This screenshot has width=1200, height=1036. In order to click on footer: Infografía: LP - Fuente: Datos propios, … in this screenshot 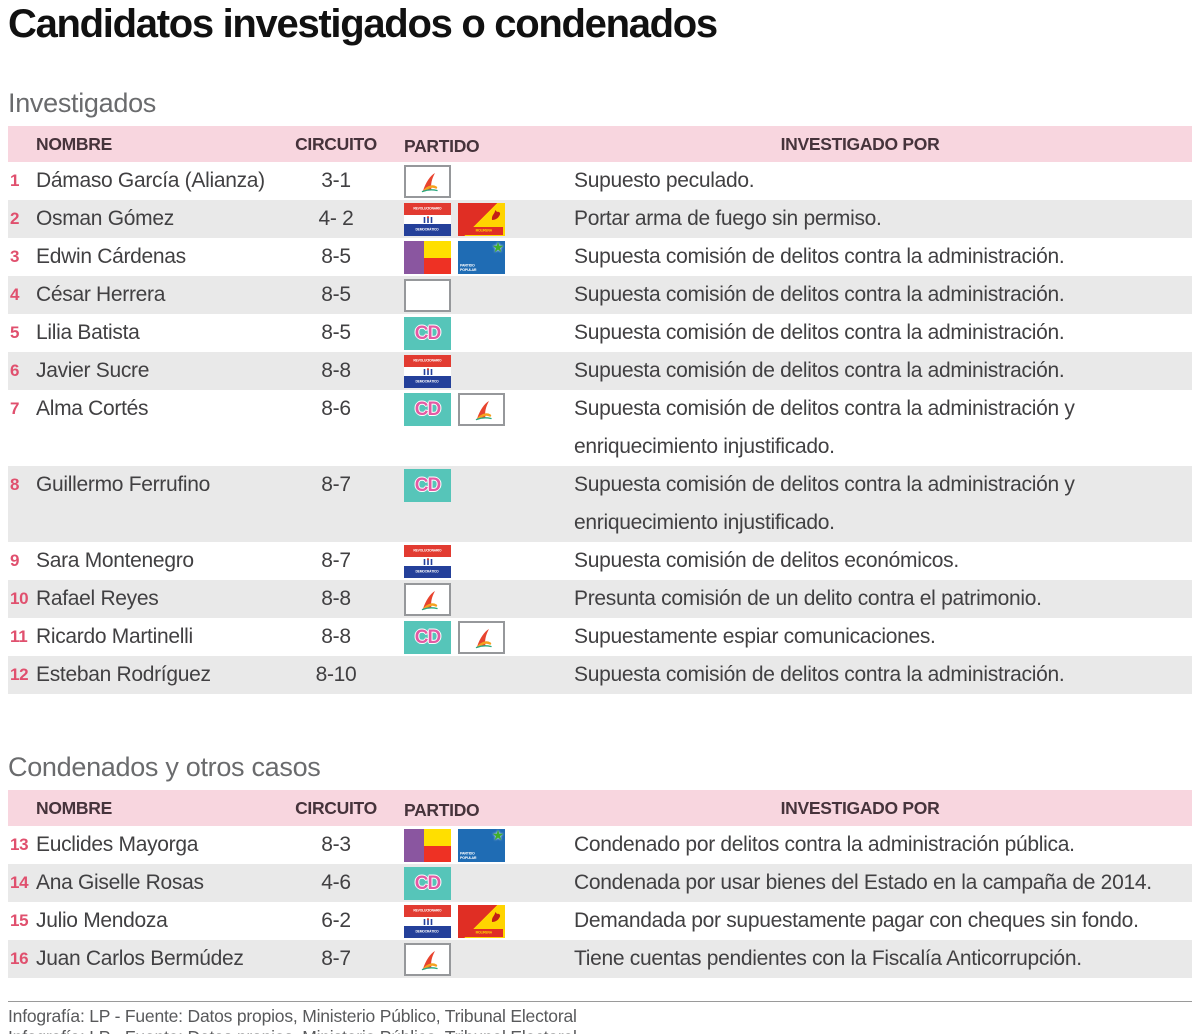, I will do `click(600, 1017)`.